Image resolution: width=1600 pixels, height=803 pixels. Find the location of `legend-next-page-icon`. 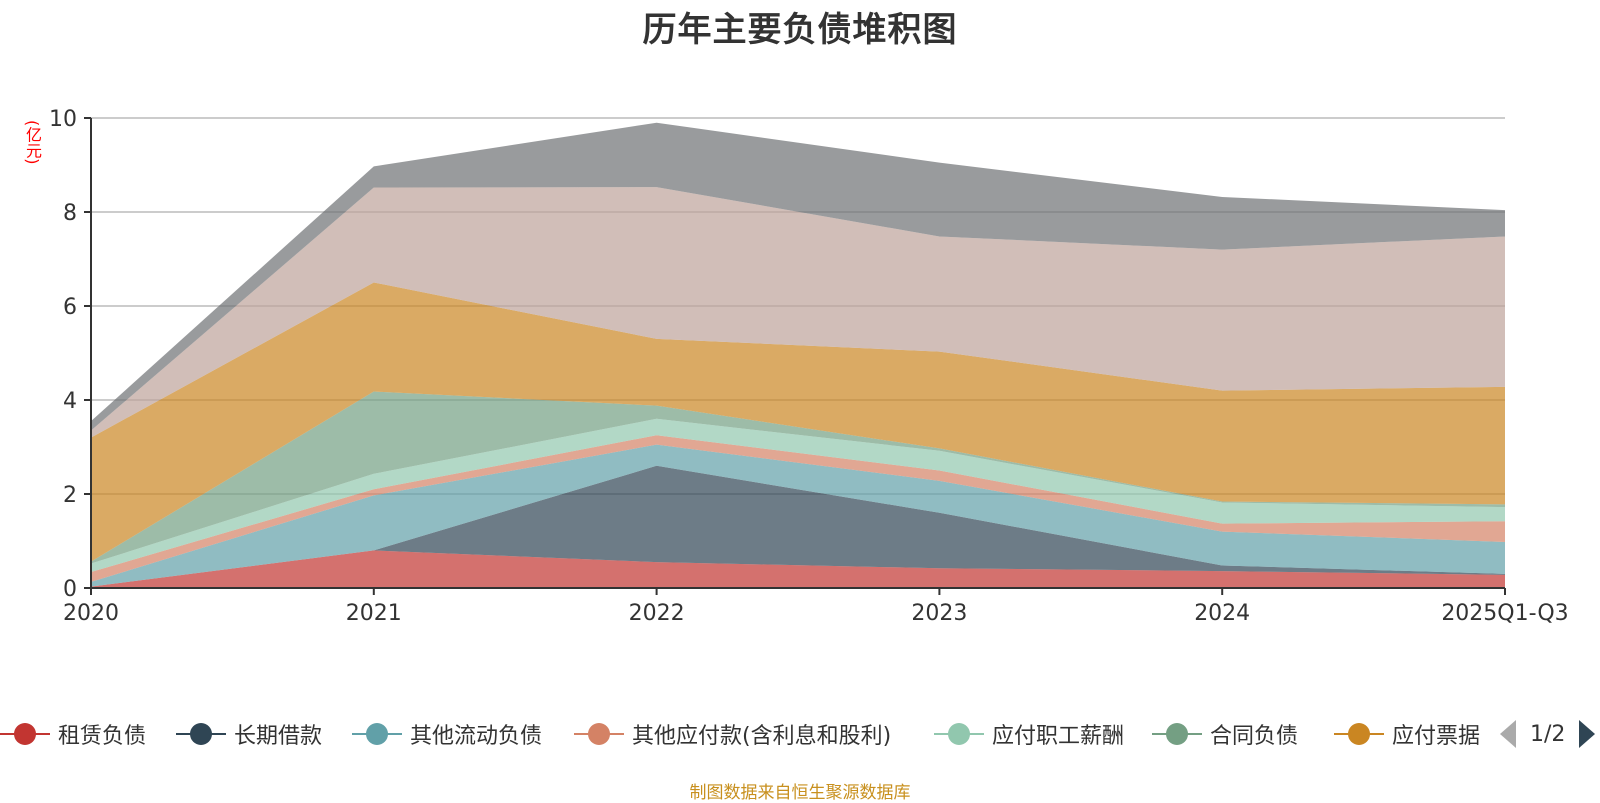

legend-next-page-icon is located at coordinates (1587, 734).